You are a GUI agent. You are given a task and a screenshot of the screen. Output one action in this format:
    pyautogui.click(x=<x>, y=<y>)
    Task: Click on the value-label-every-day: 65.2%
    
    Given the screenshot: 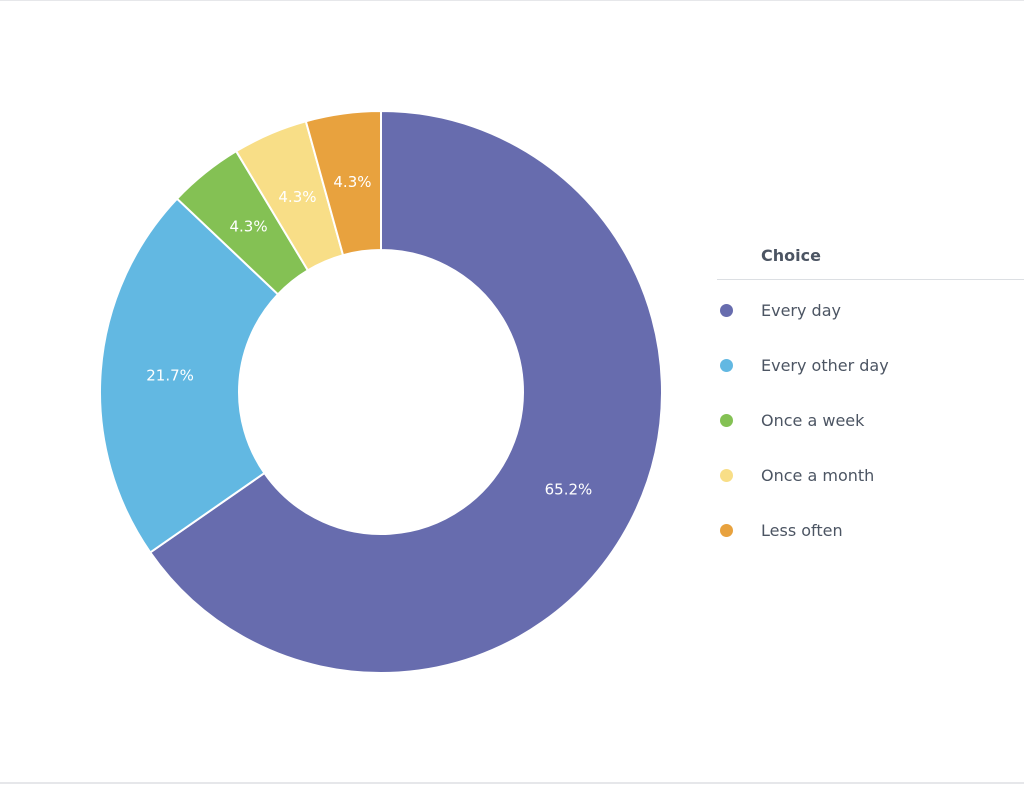 What is the action you would take?
    pyautogui.click(x=569, y=489)
    